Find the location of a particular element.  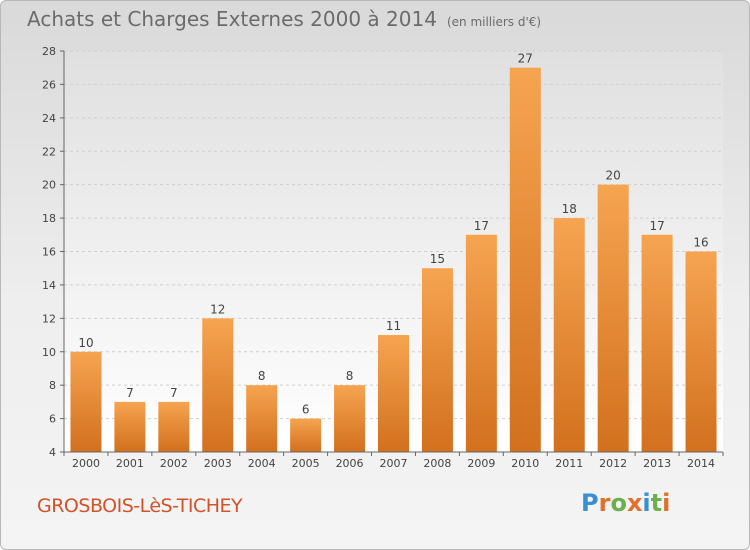

data-label: 18 is located at coordinates (569, 209).